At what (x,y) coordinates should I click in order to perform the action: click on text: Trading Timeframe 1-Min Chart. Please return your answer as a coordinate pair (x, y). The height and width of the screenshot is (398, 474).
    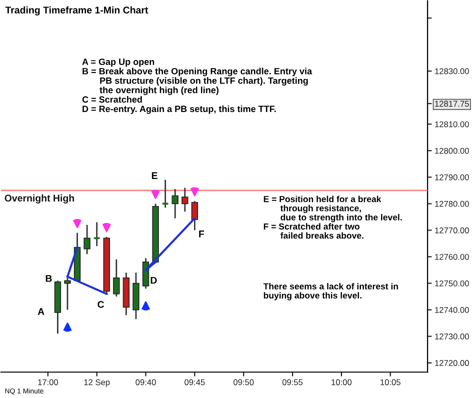
    Looking at the image, I should click on (76, 11).